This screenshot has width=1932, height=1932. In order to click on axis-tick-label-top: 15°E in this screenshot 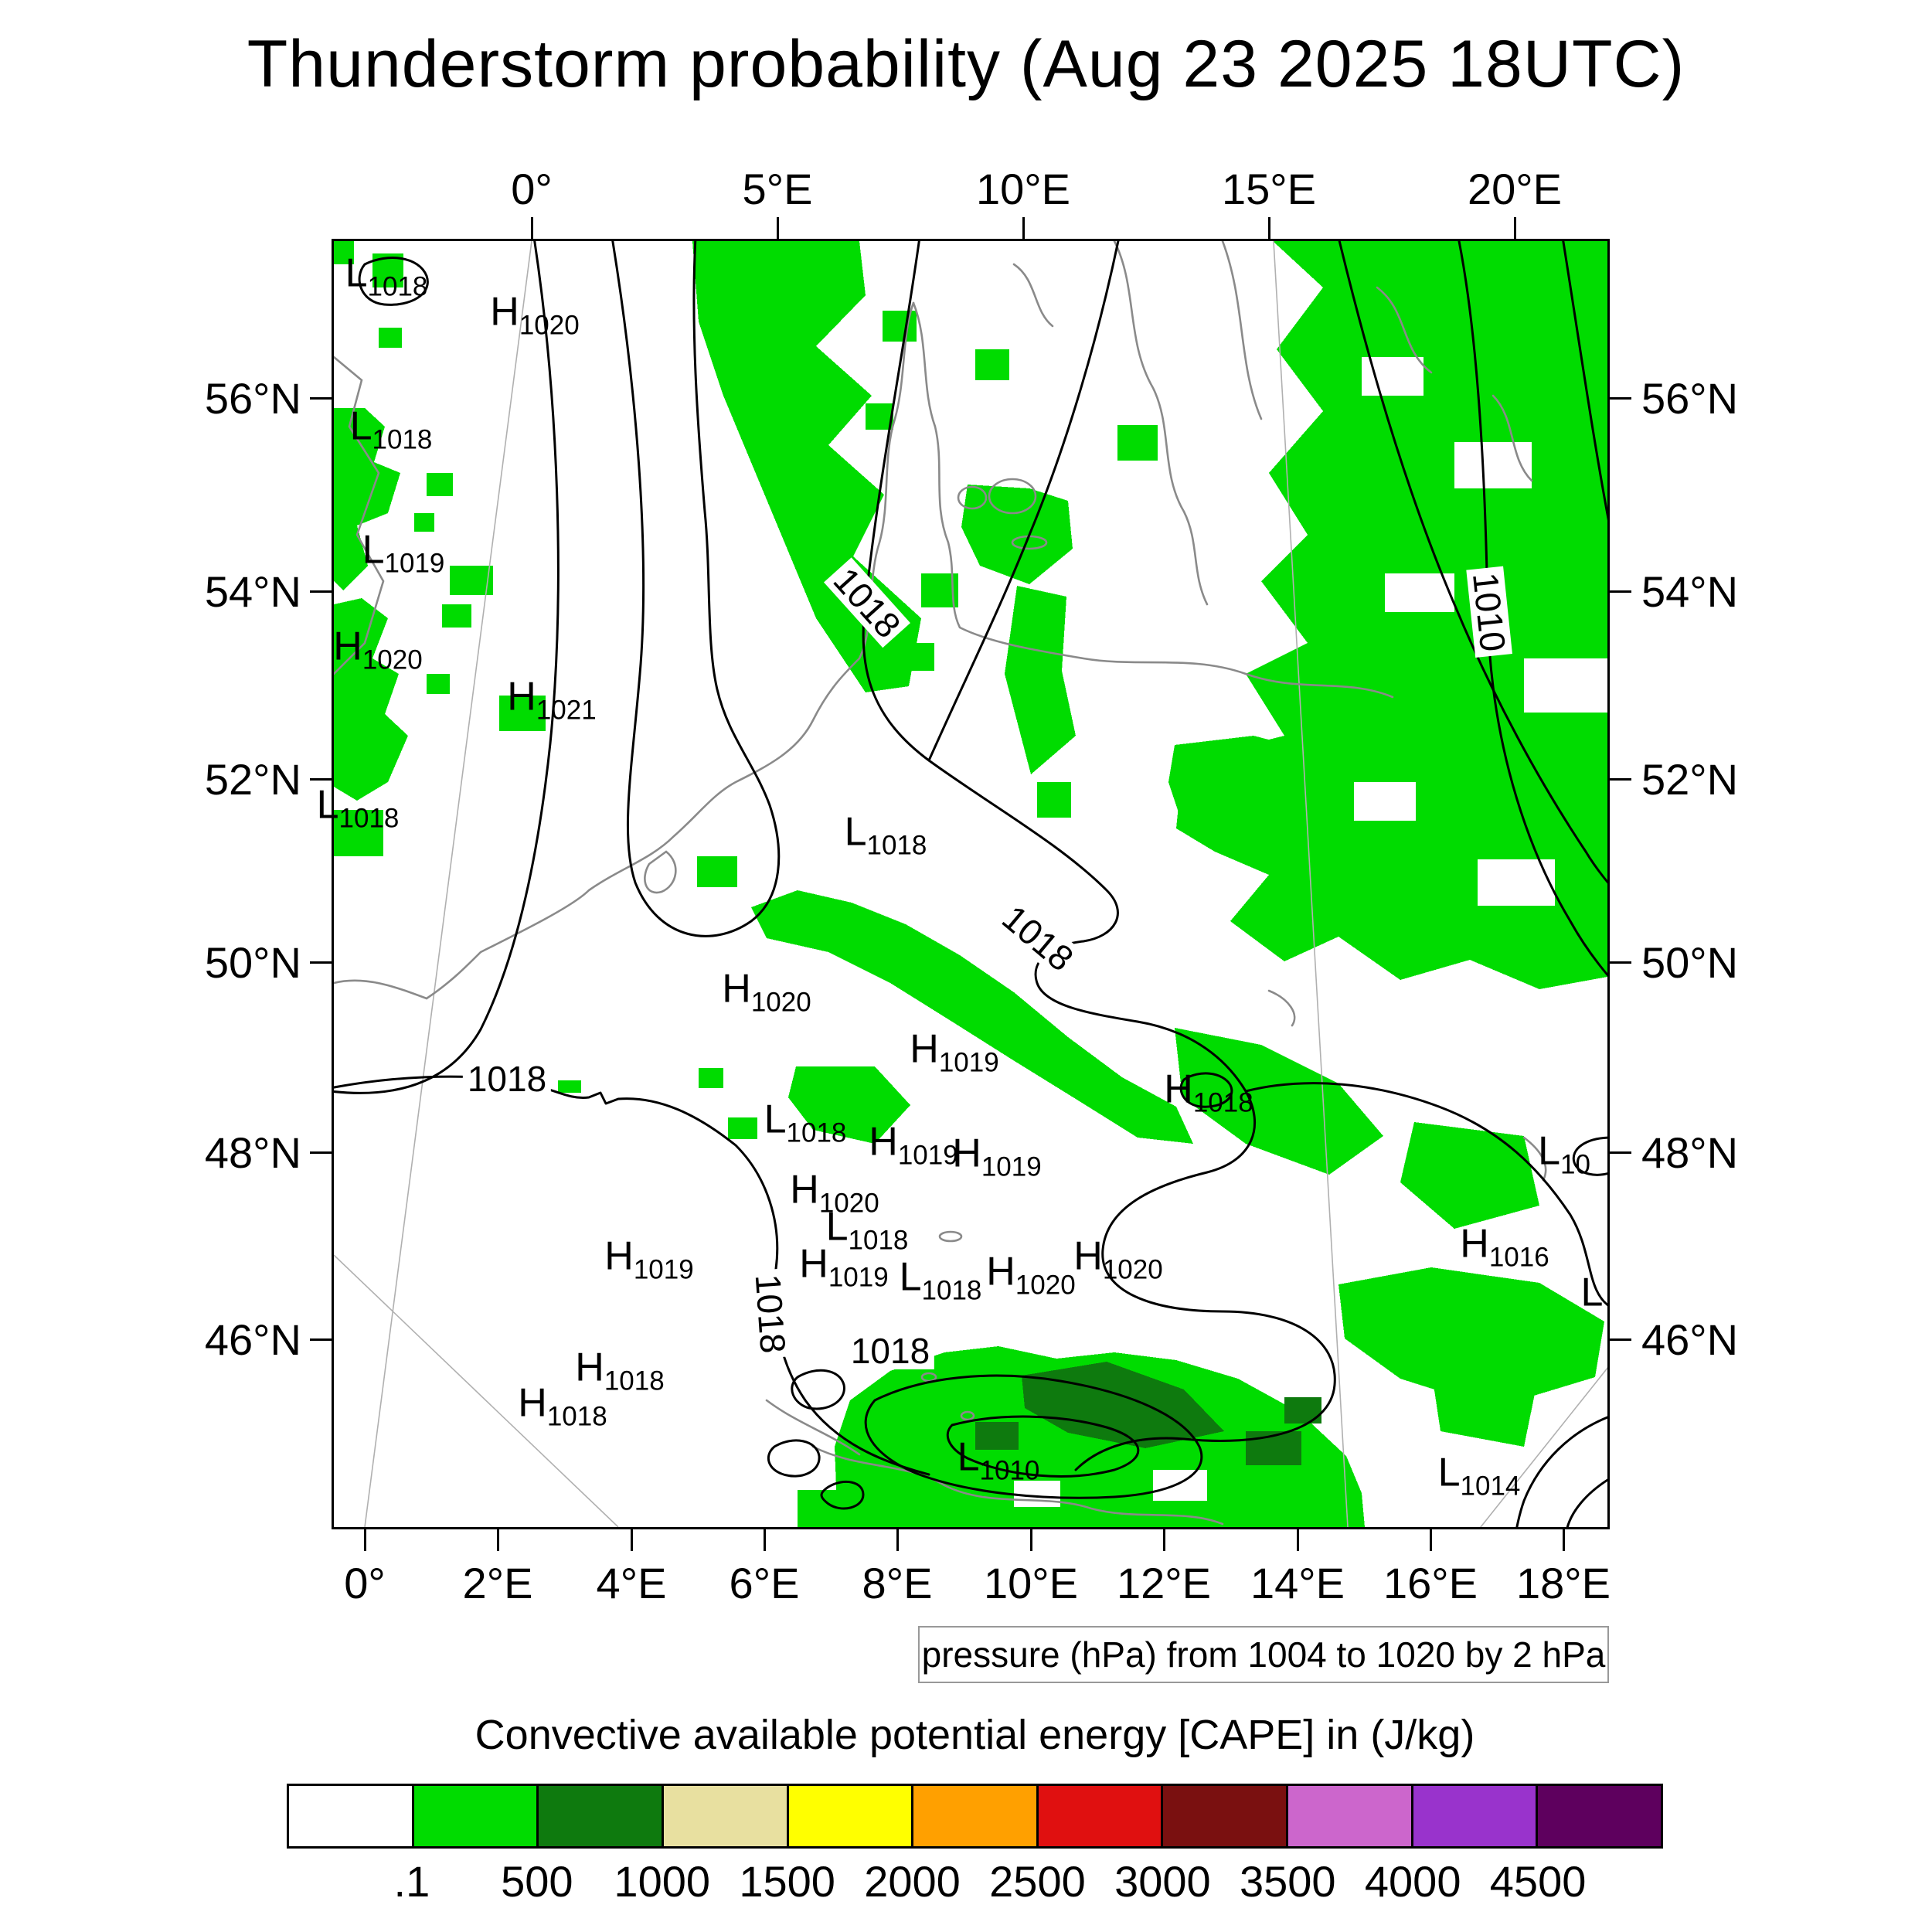, I will do `click(1269, 189)`.